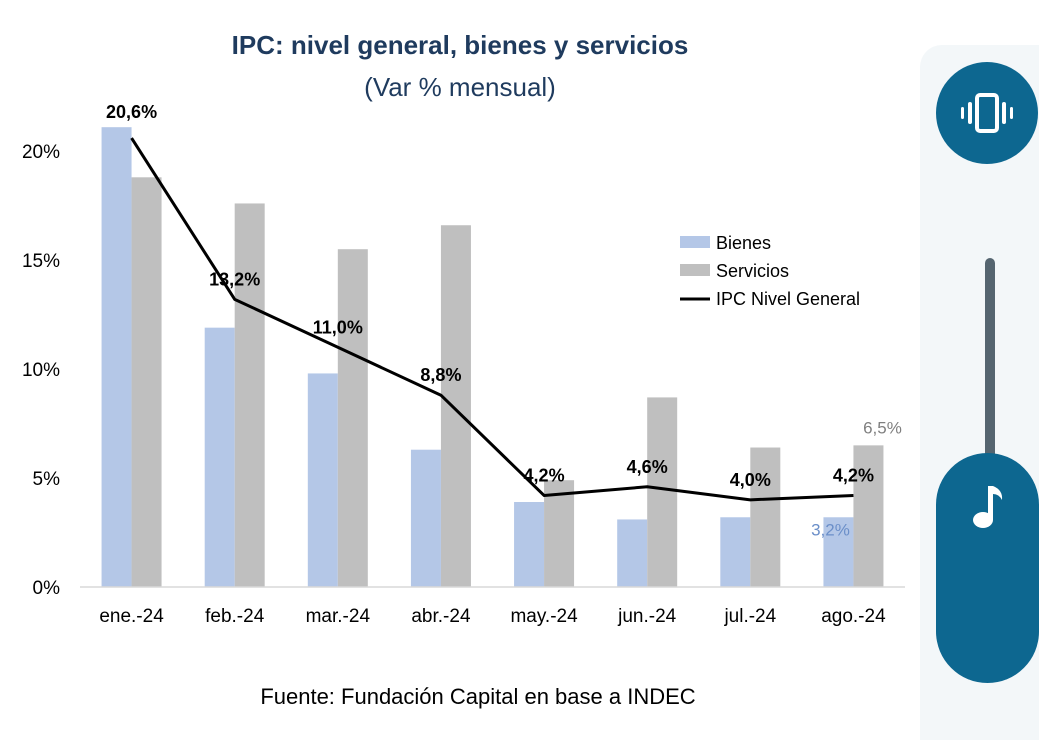 Image resolution: width=1039 pixels, height=740 pixels. I want to click on bar-servicios-ago.-24, so click(868, 516).